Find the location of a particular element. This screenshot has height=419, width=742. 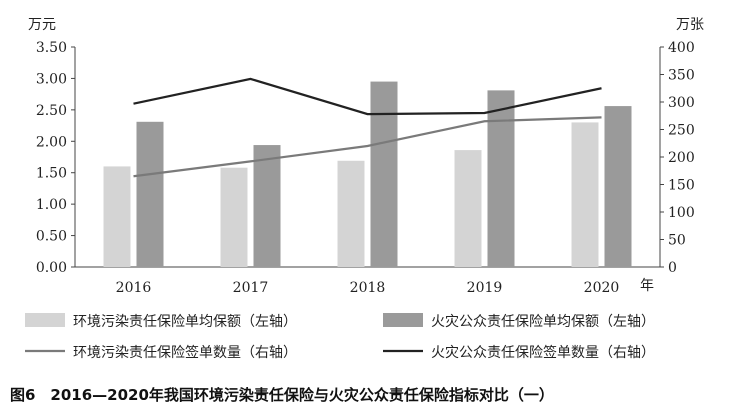

left-axis-unit: 万元 is located at coordinates (42, 25).